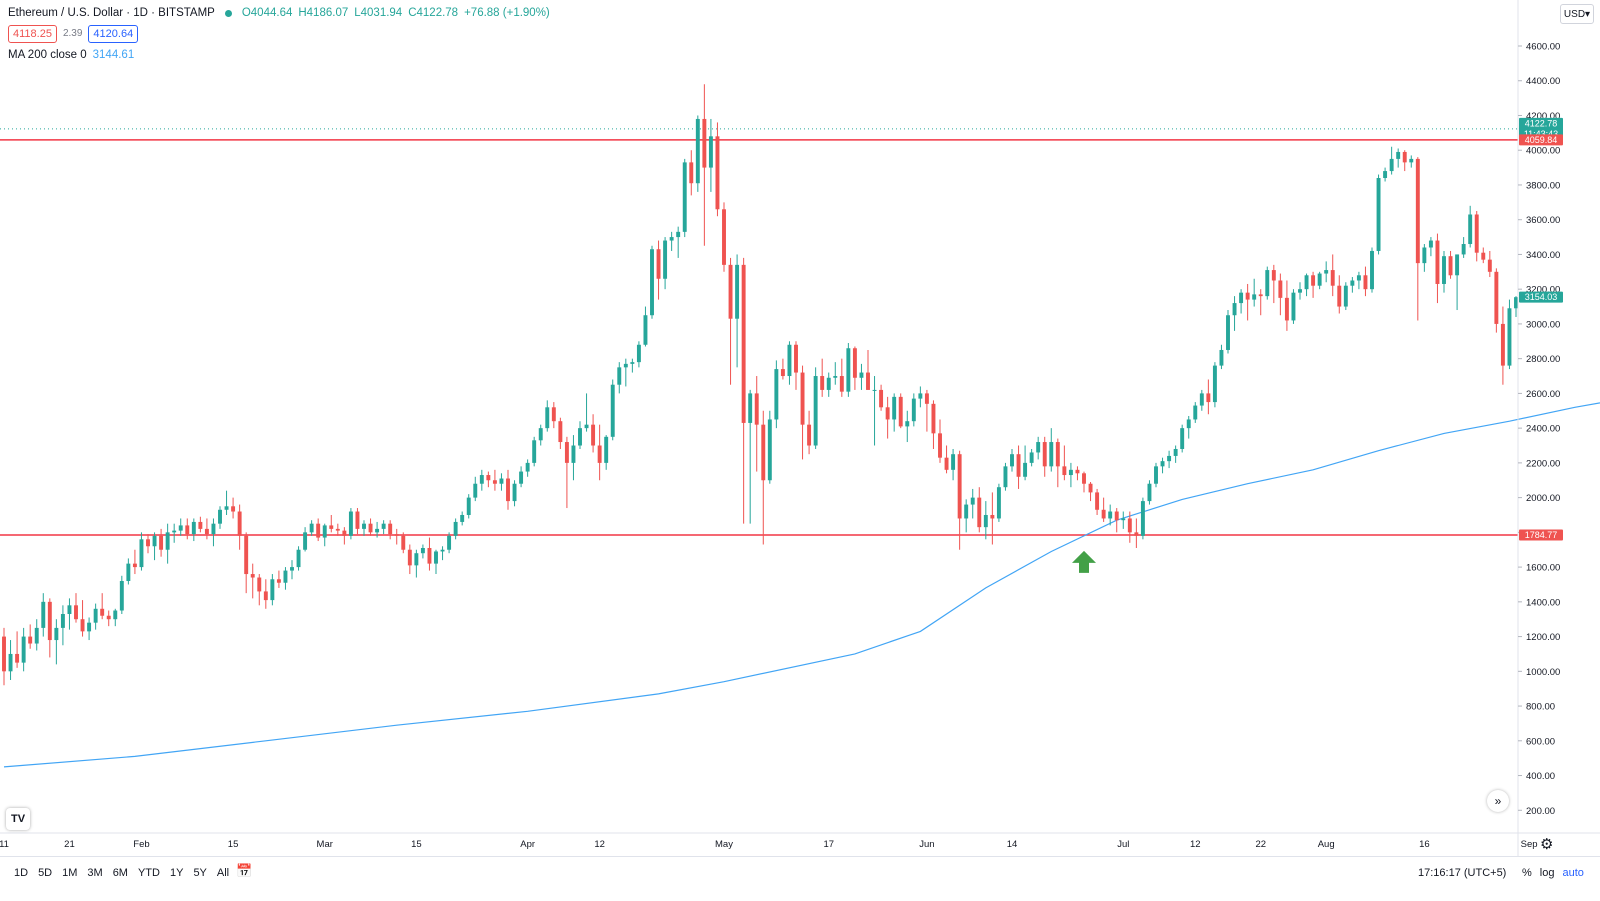  I want to click on range-all-button: All, so click(223, 873).